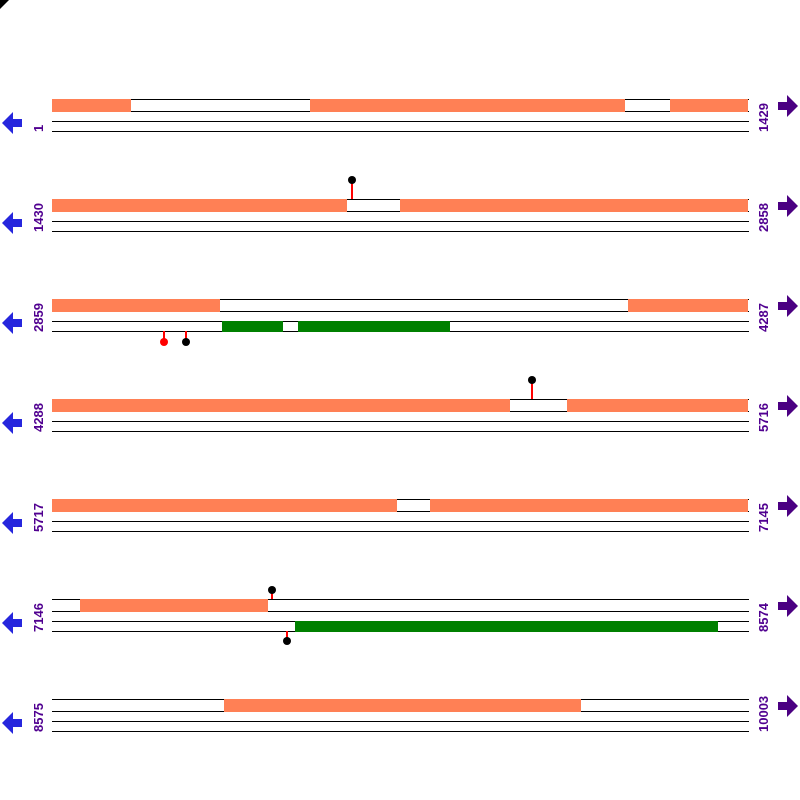 The image size is (800, 800). What do you see at coordinates (763, 117) in the screenshot?
I see `row-end-position-label: 1429` at bounding box center [763, 117].